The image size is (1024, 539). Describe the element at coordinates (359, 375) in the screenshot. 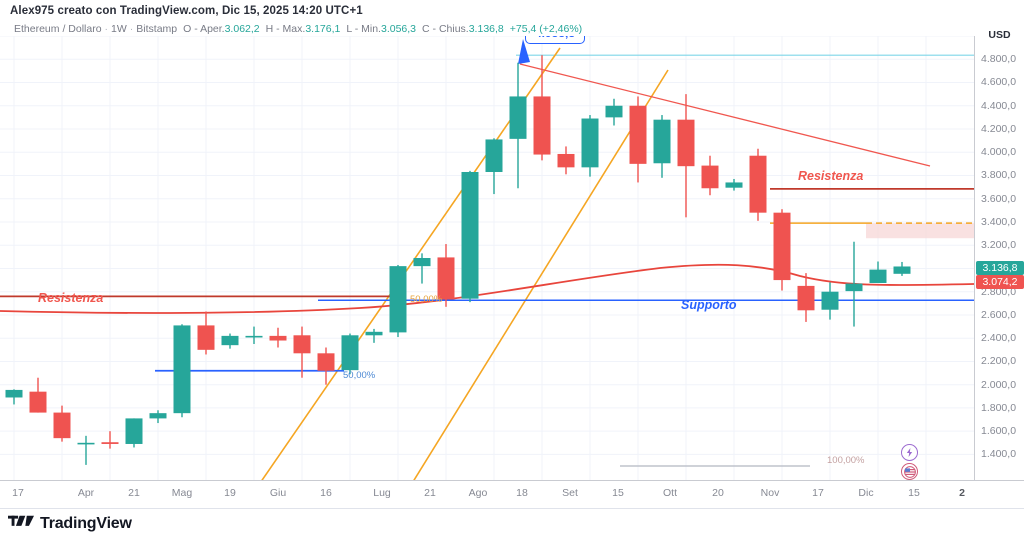

I see `fib-50-lower-label: 50,00%` at that location.